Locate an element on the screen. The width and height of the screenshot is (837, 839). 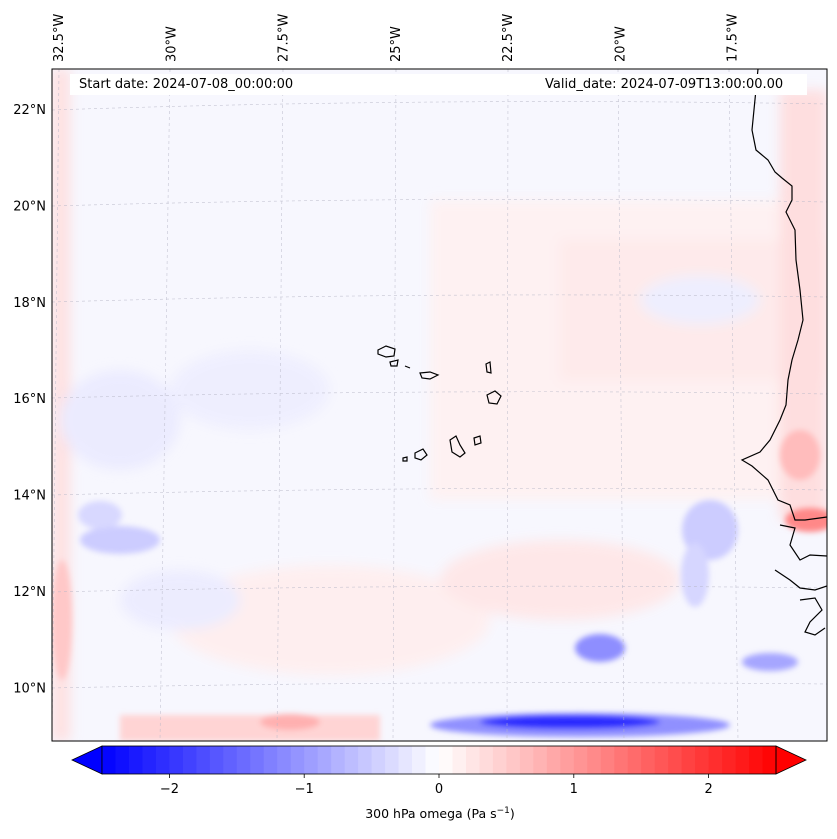
african-coastline is located at coordinates (783, 352).